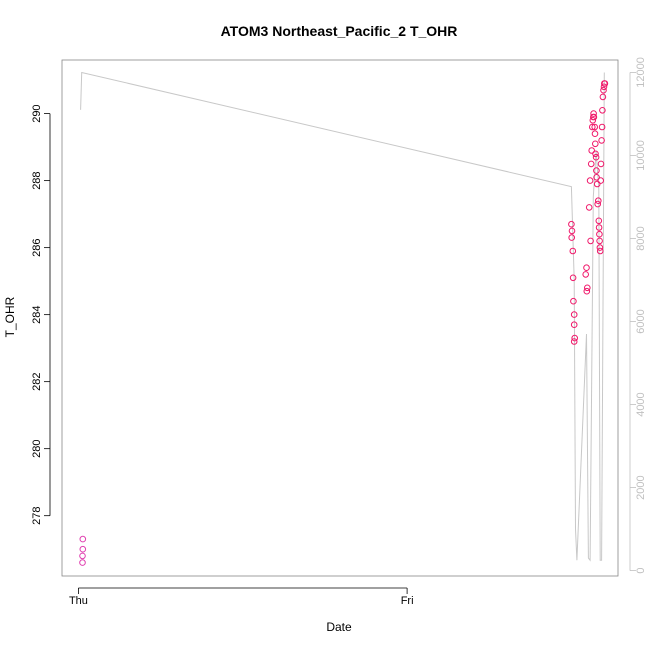 This screenshot has width=650, height=655. What do you see at coordinates (37, 381) in the screenshot?
I see `y-tick-label: 282` at bounding box center [37, 381].